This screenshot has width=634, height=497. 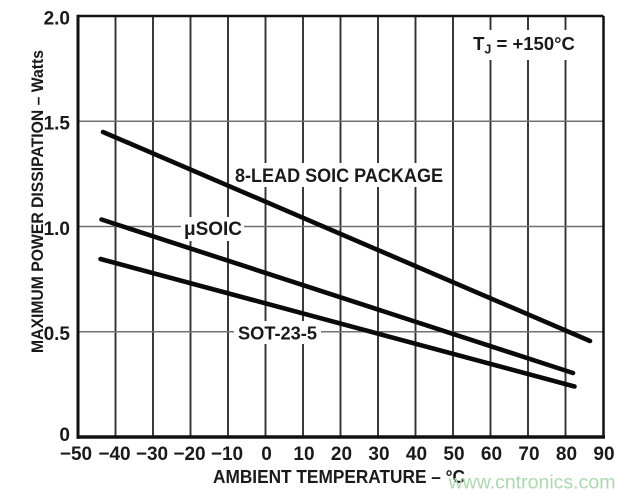 I want to click on svg-text: −50, so click(x=76, y=454).